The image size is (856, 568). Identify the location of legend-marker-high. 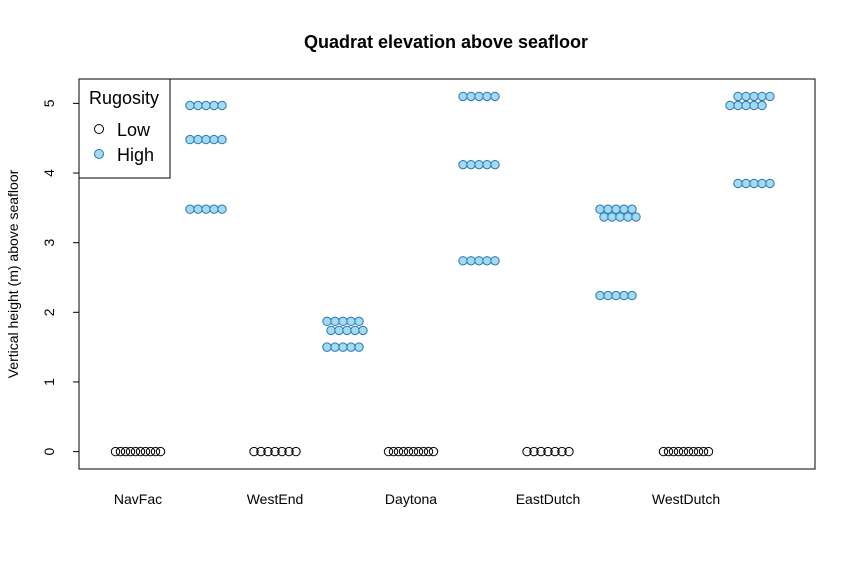
(99, 154).